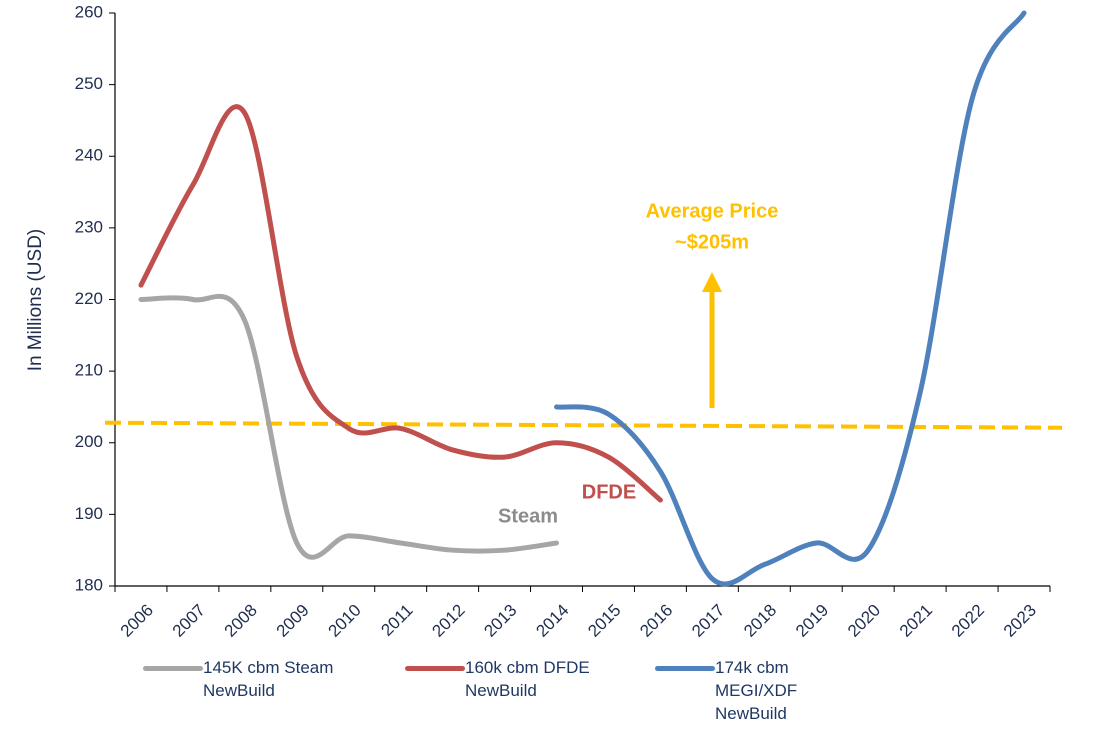 This screenshot has height=738, width=1106. Describe the element at coordinates (89, 370) in the screenshot. I see `y-tick-label: 210` at that location.